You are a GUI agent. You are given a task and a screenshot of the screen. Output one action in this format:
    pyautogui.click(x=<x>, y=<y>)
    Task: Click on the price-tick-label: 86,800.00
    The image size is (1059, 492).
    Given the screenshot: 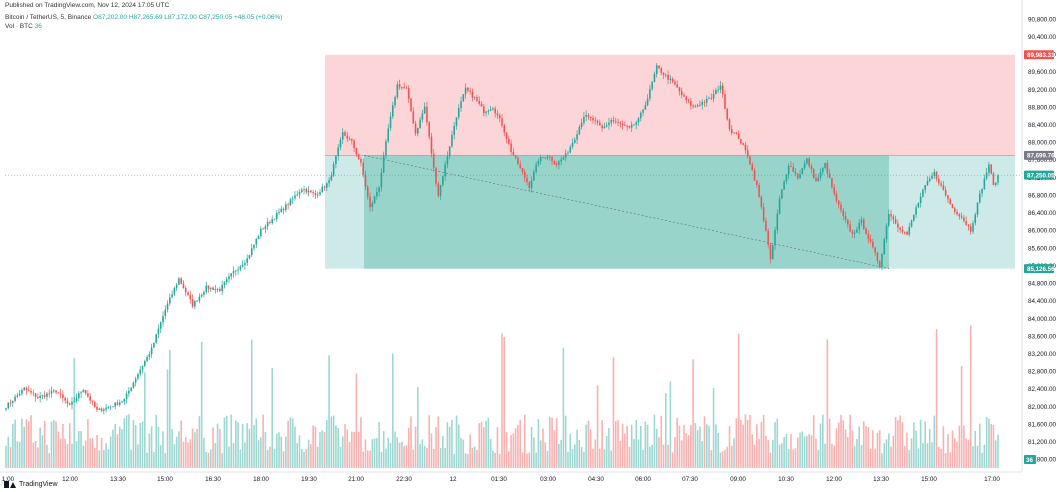 What is the action you would take?
    pyautogui.click(x=1042, y=195)
    